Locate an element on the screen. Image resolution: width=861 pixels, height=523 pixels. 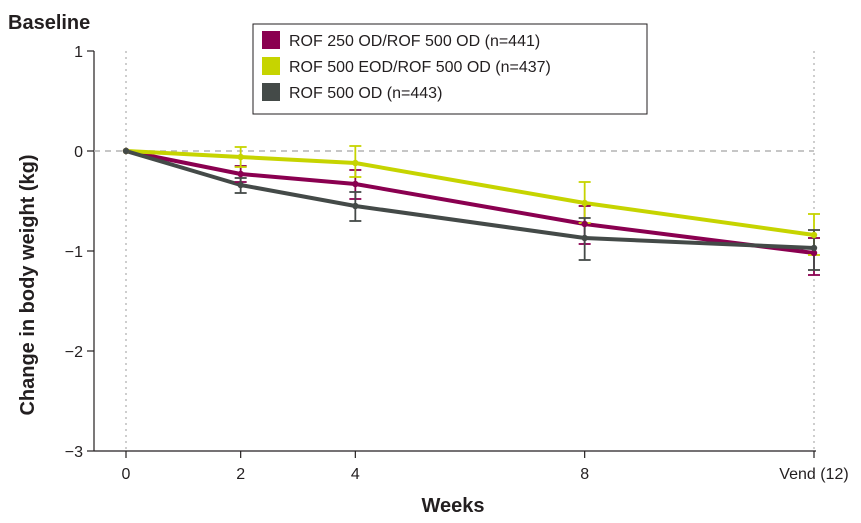
y-tick-label: −3 is located at coordinates (74, 452).